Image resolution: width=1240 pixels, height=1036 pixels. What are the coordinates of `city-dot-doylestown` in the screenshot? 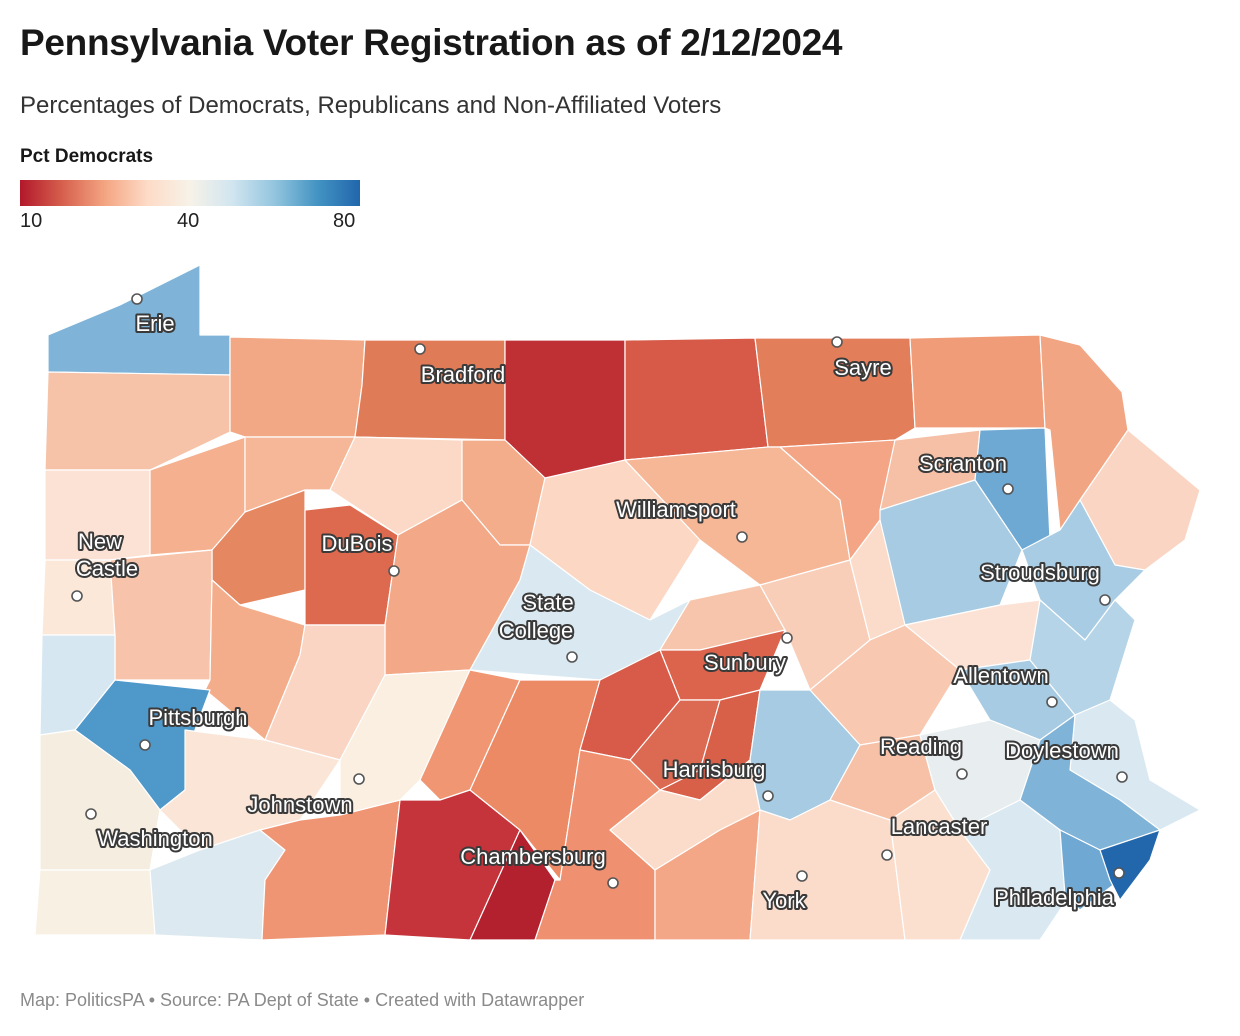 It's located at (1122, 777).